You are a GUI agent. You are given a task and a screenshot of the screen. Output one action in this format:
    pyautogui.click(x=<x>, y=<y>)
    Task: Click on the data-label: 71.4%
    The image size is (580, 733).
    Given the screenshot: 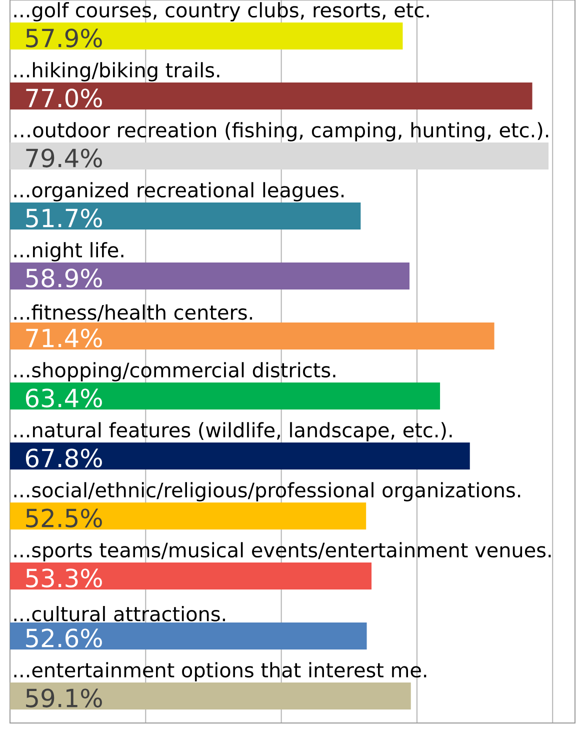 What is the action you would take?
    pyautogui.click(x=64, y=338)
    